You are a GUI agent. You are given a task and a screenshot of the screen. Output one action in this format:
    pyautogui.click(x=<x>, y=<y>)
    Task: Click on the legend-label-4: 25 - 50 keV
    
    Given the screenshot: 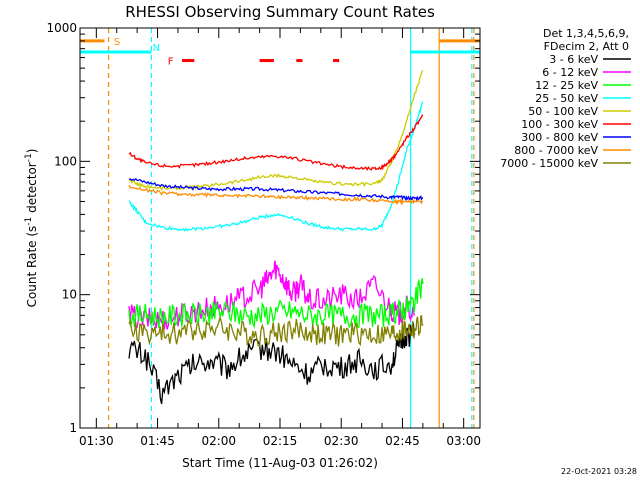 What is the action you would take?
    pyautogui.click(x=566, y=98)
    